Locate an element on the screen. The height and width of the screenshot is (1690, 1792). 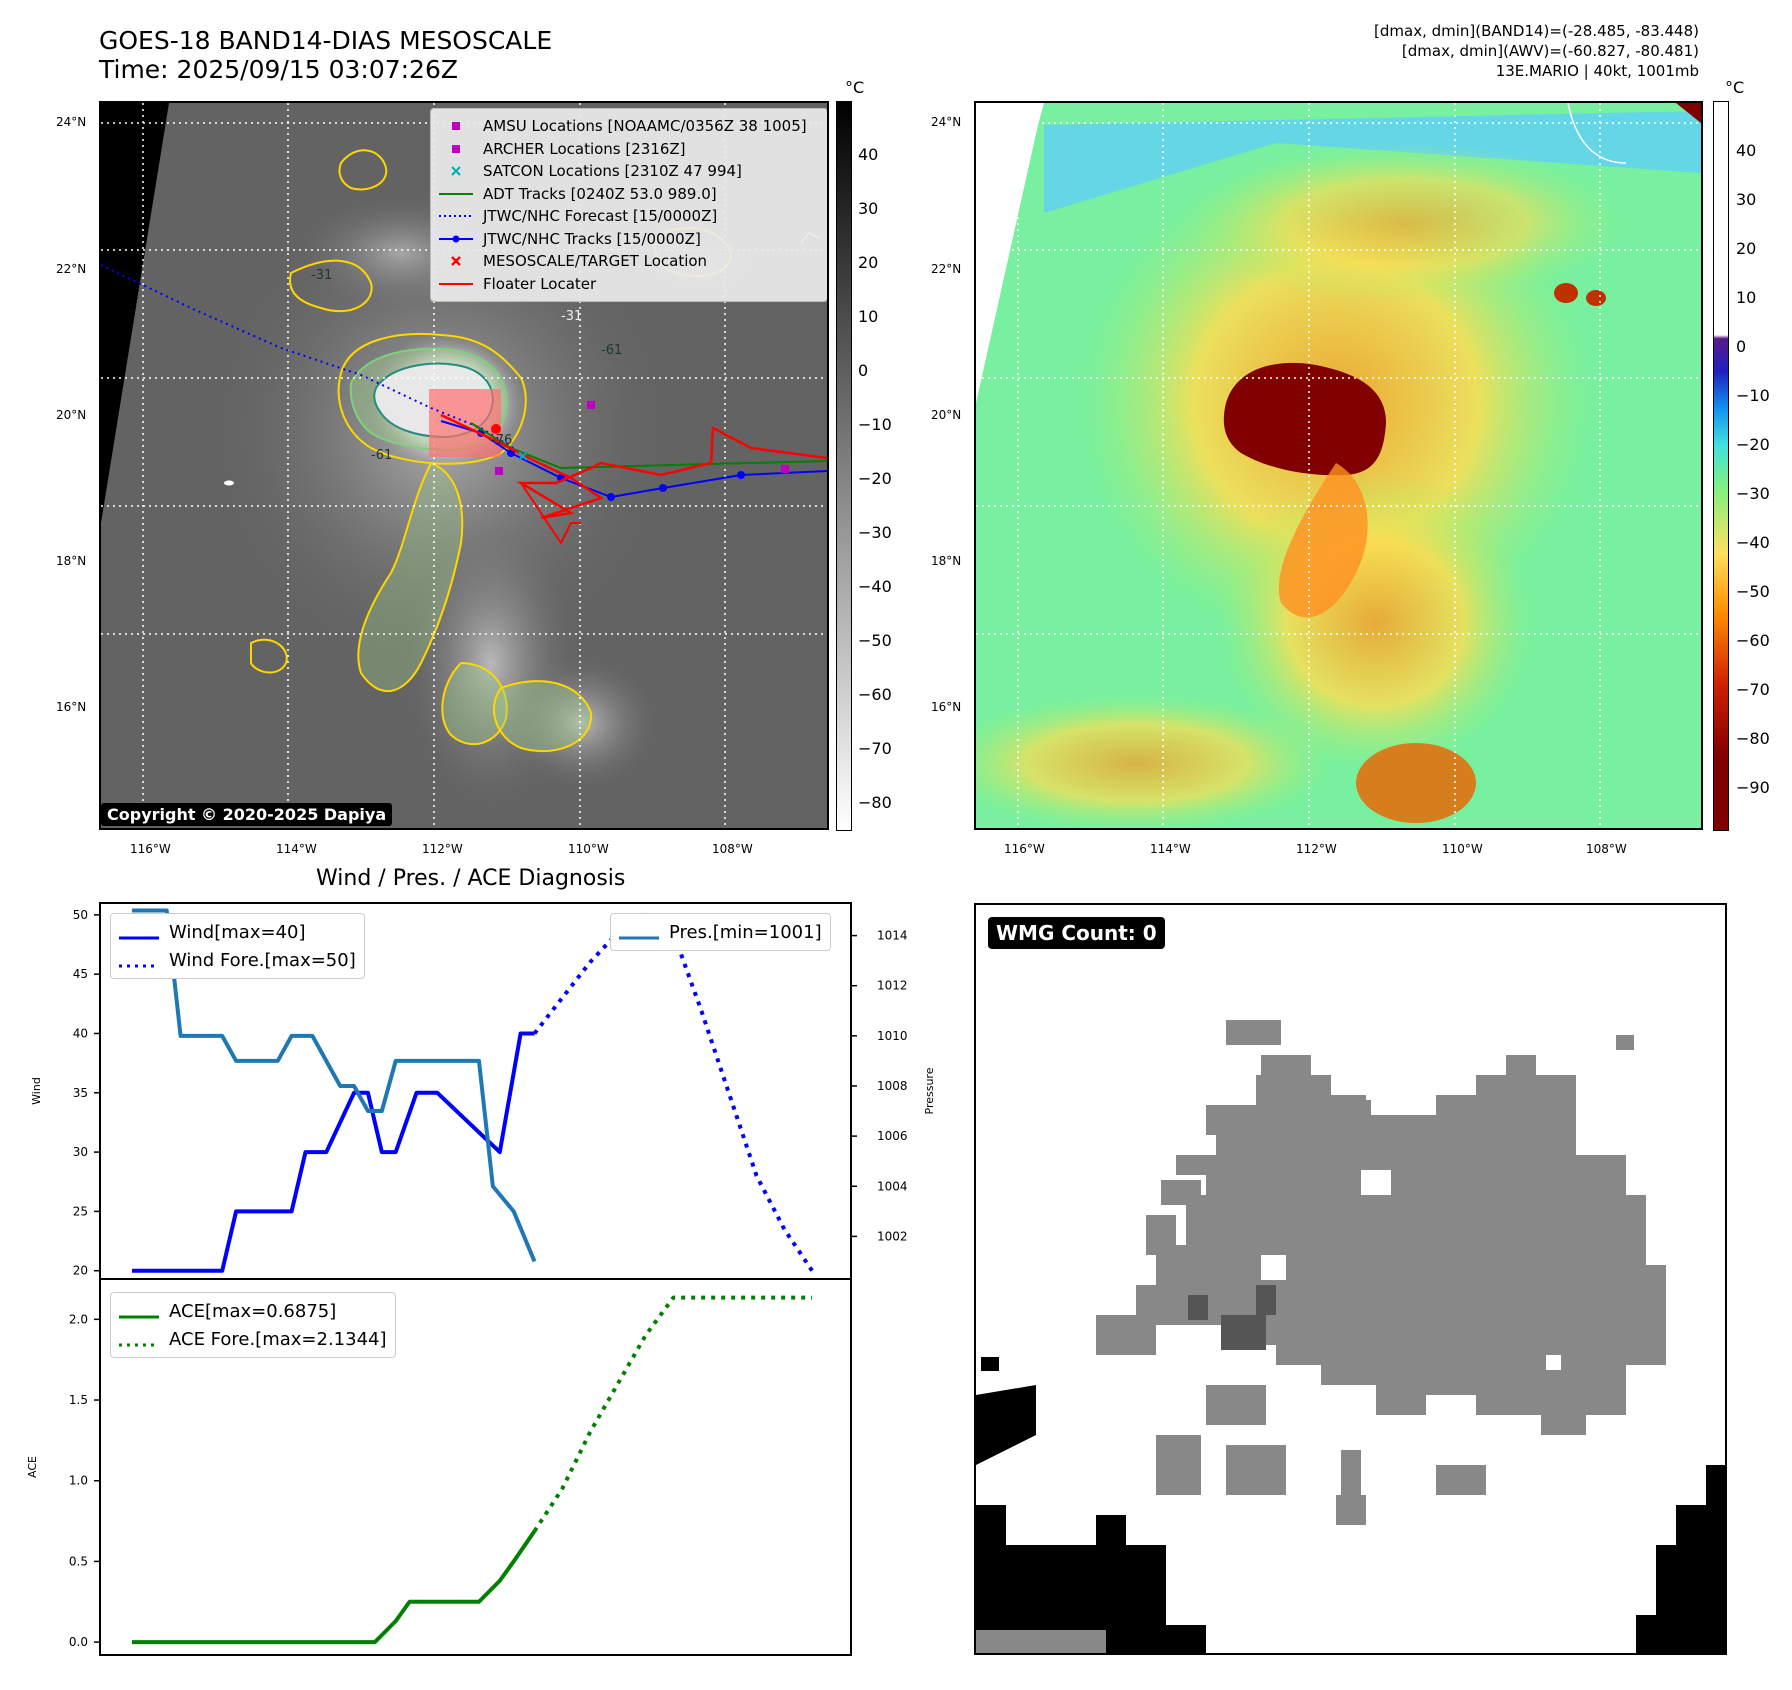
lat-label: 22°N is located at coordinates (71, 269).